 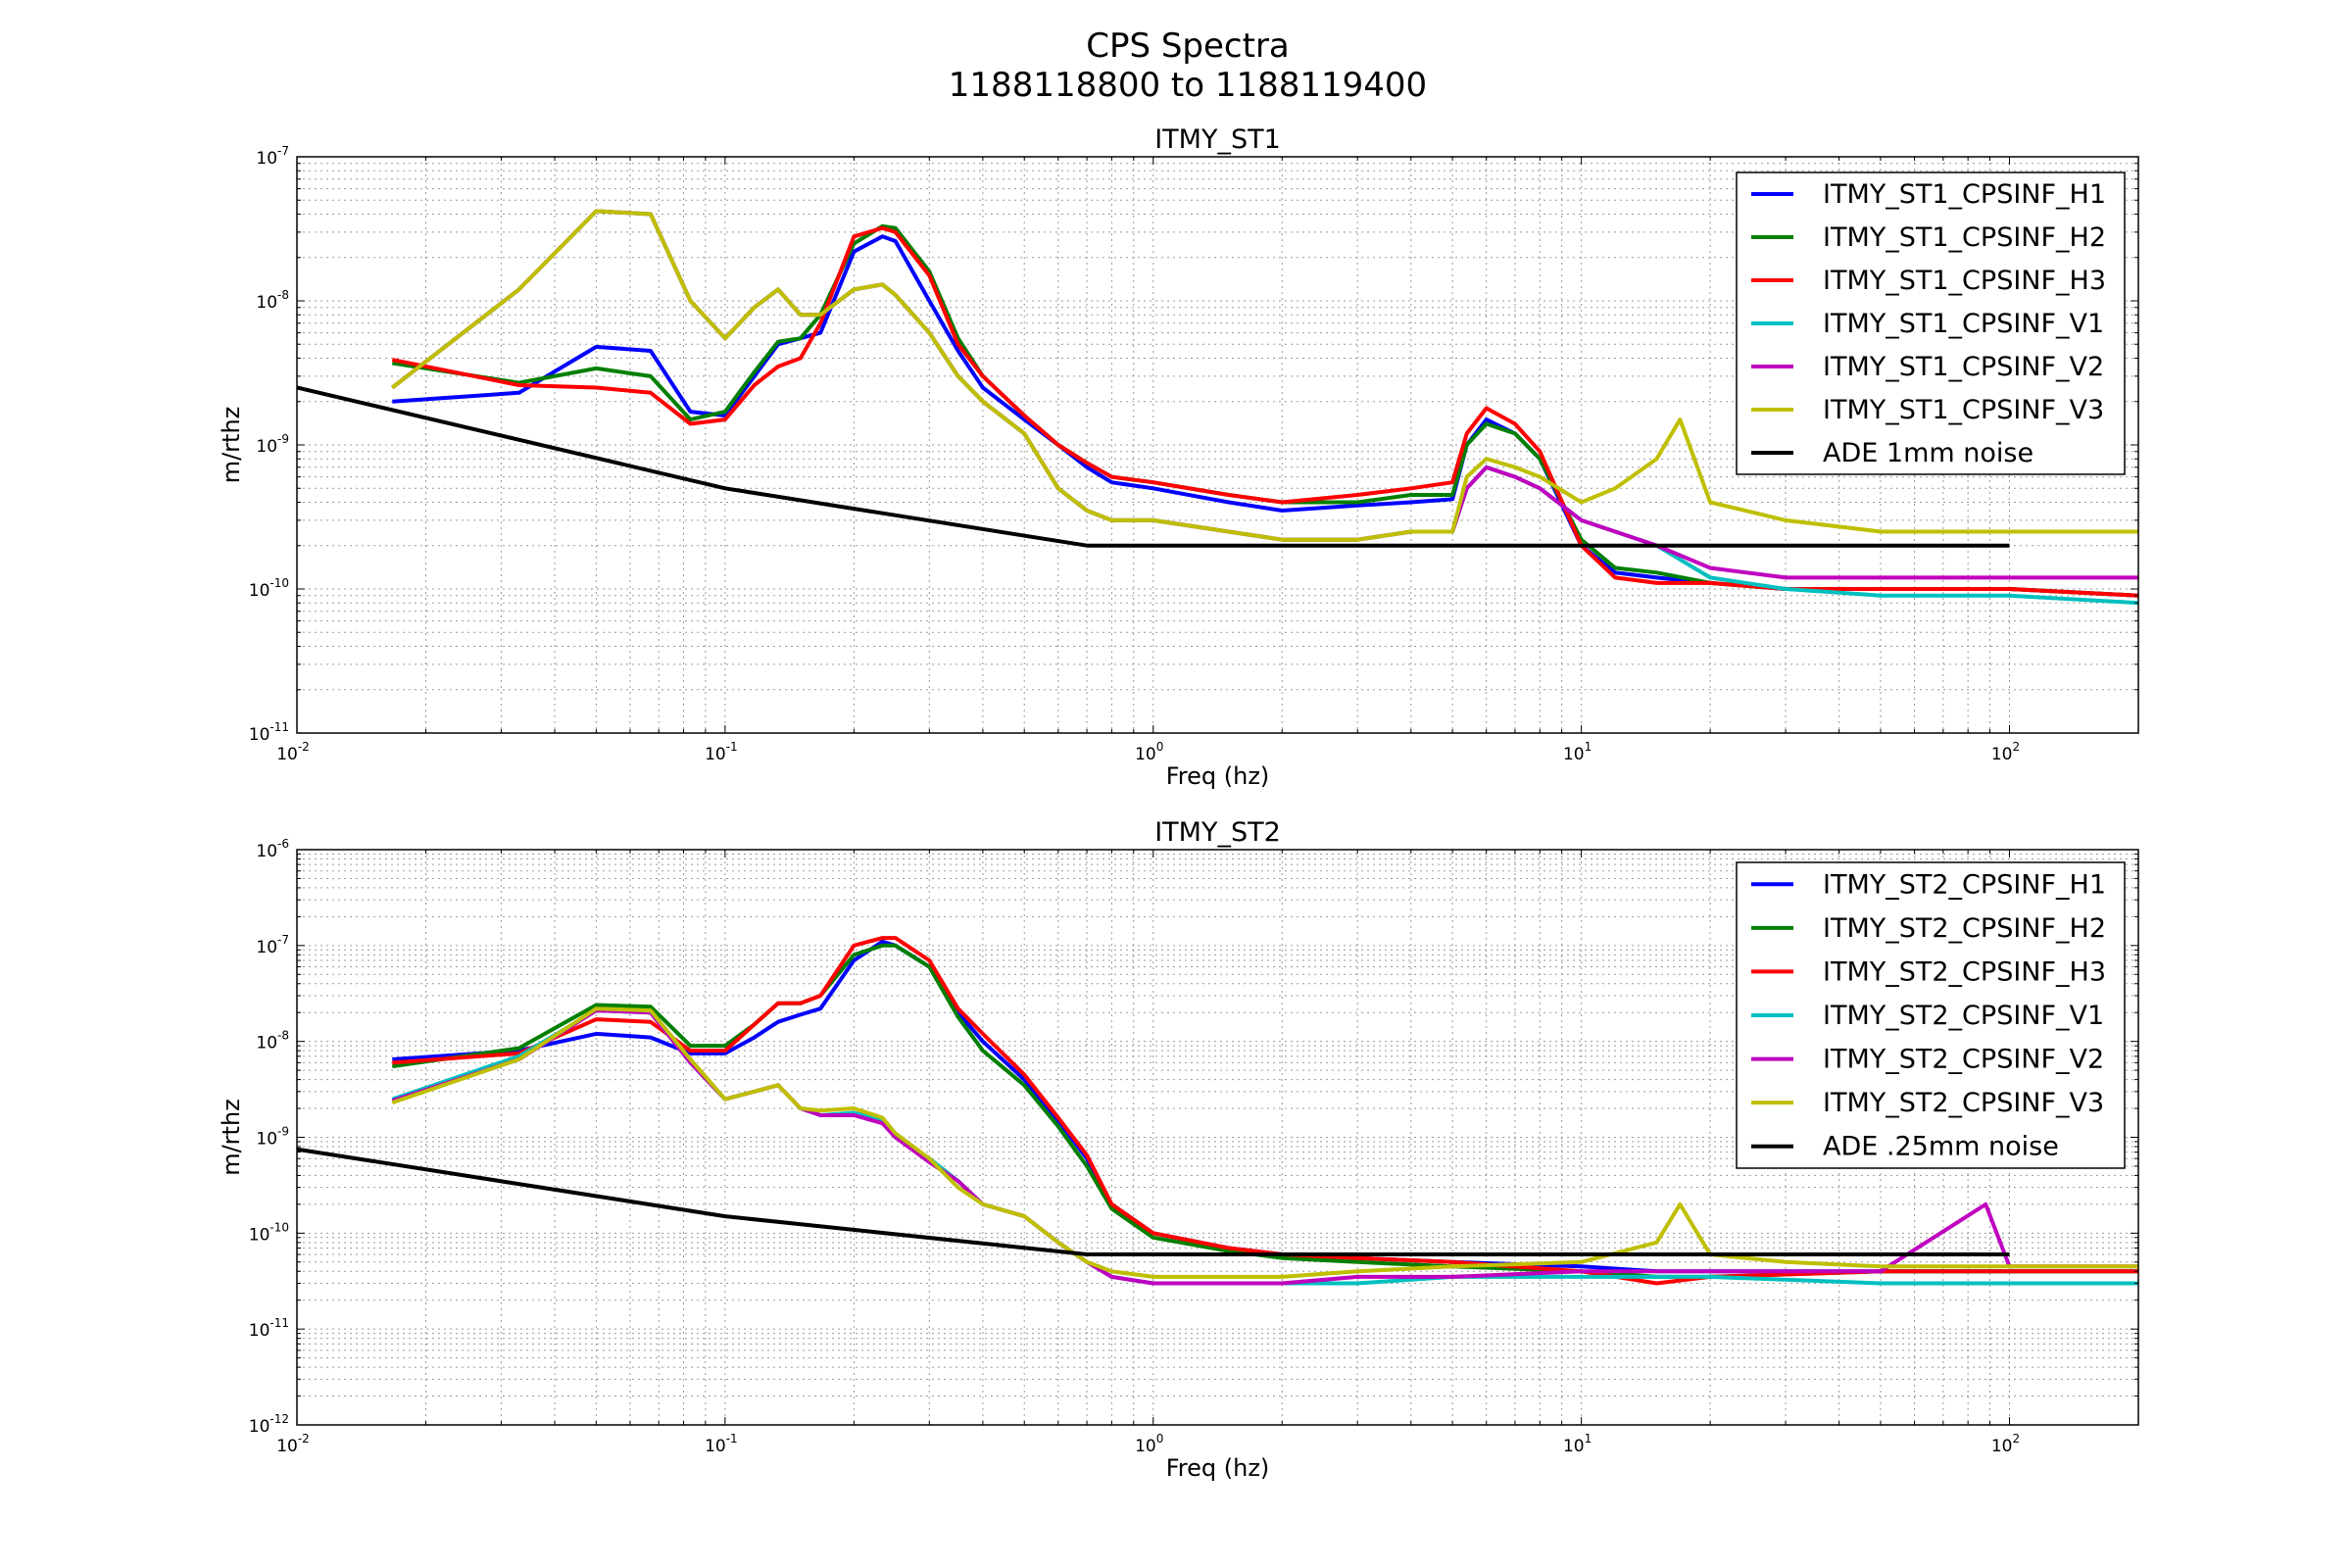 What do you see at coordinates (1188, 46) in the screenshot?
I see `figure-title-line1: CPS Spectra` at bounding box center [1188, 46].